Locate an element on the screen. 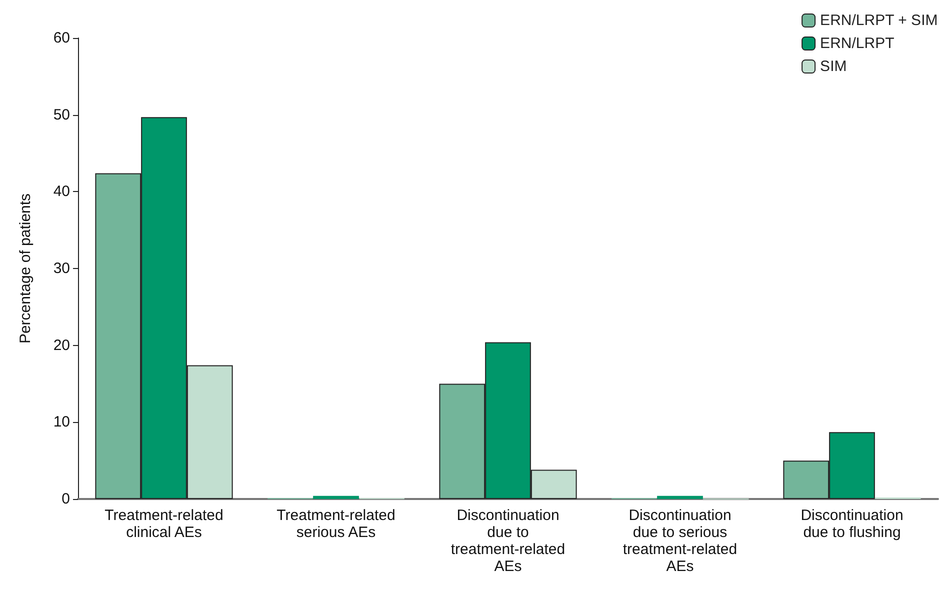  y-tick-label: 20 is located at coordinates (61, 345).